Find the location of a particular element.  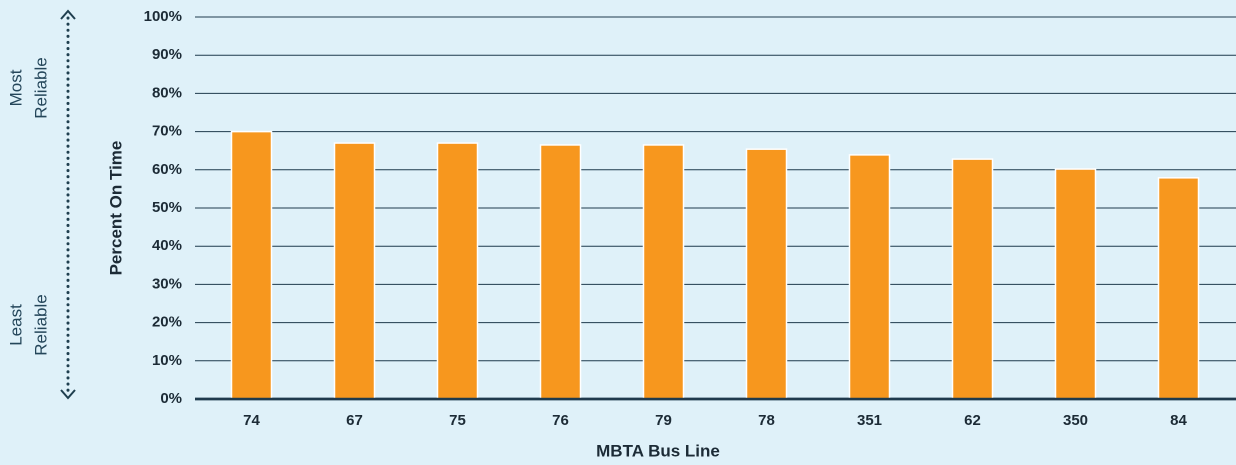

x-tick-label: 67 is located at coordinates (354, 420).